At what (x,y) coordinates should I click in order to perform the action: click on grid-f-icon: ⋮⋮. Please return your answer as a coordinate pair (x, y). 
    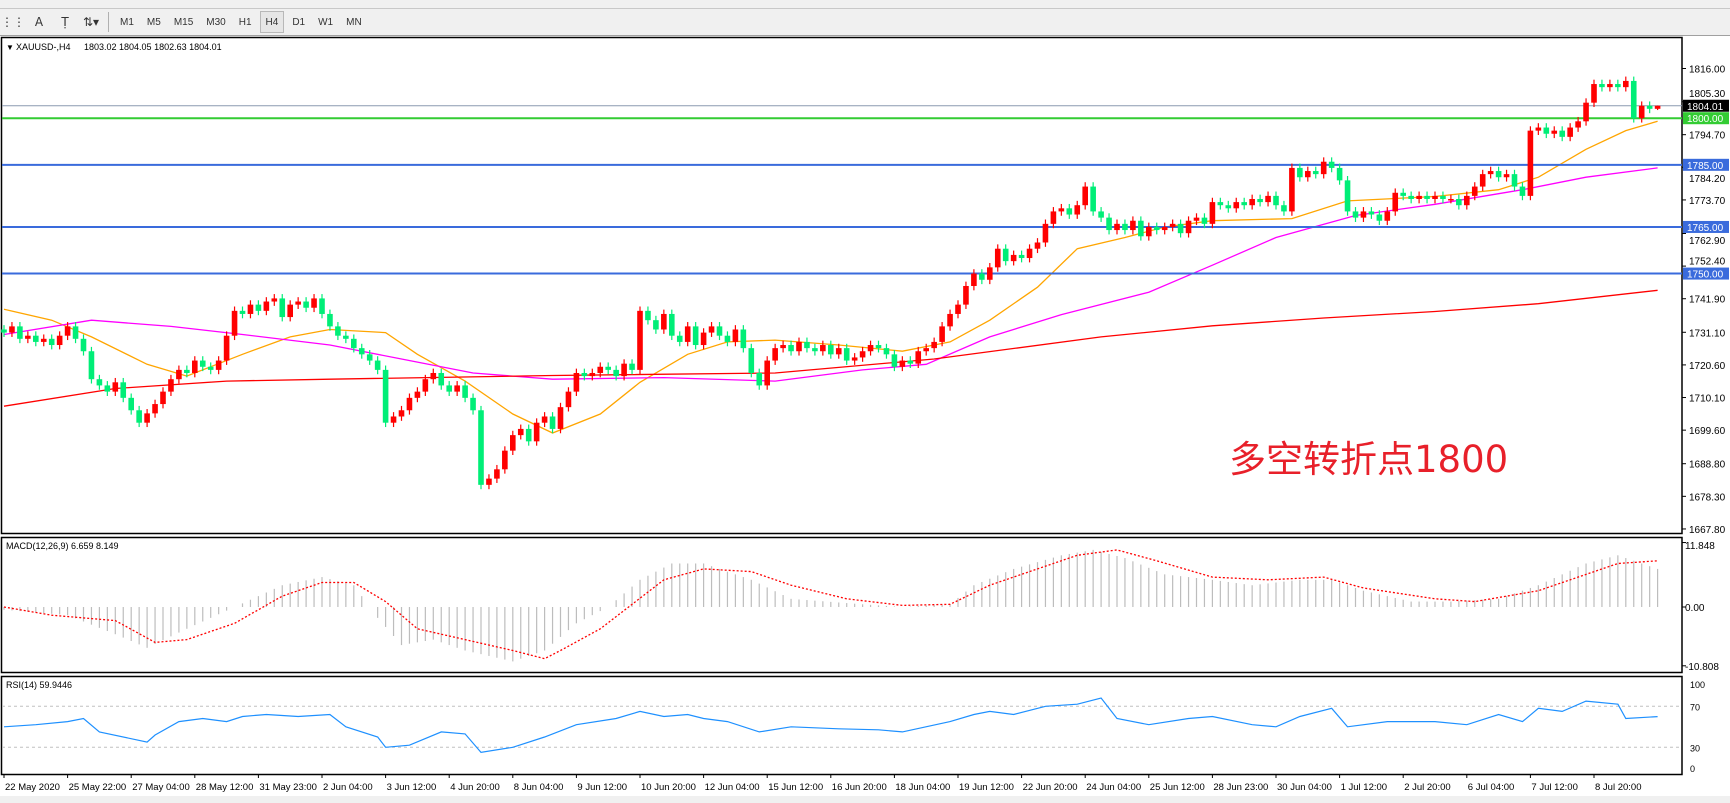
    Looking at the image, I should click on (13, 22).